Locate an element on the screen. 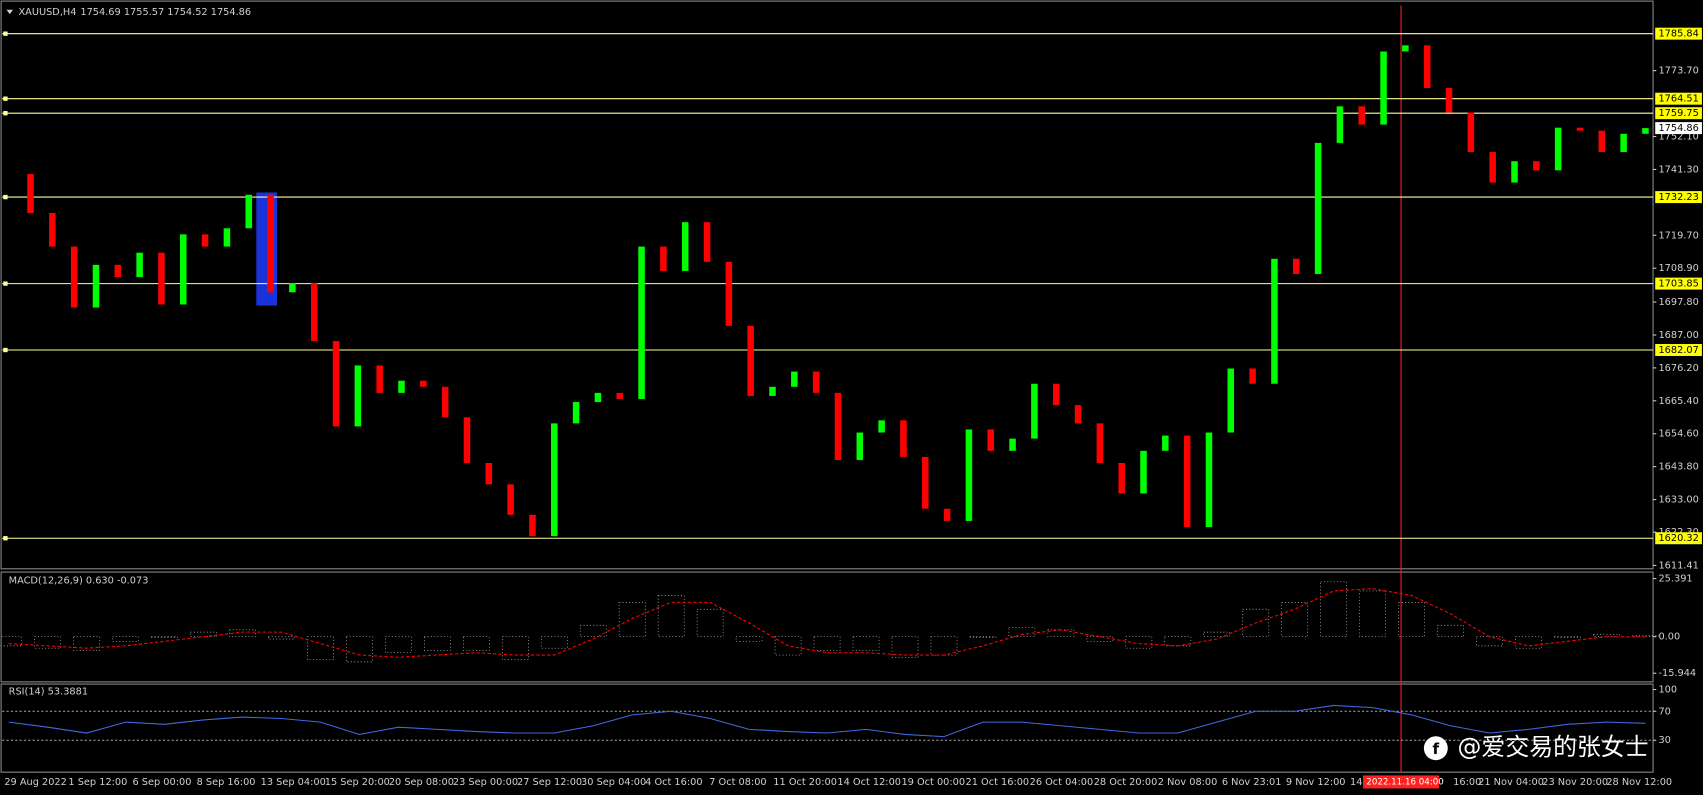 This screenshot has height=795, width=1703. watermark: f @爱交易的张女士 is located at coordinates (1536, 747).